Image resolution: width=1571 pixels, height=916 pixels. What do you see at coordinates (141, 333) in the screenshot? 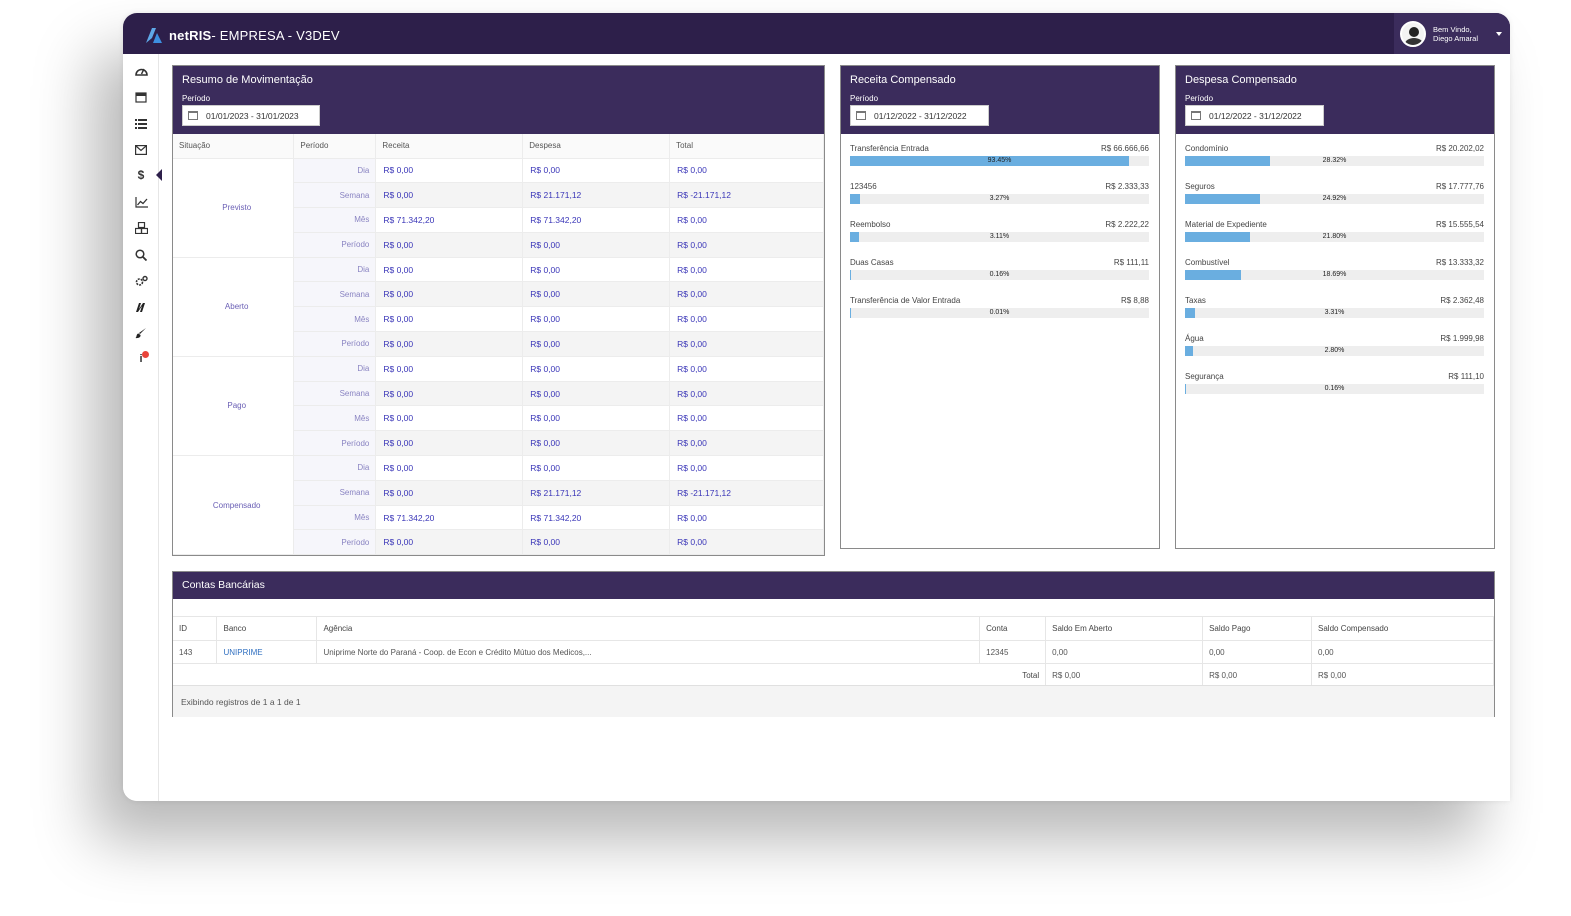
I see `brush-icon` at bounding box center [141, 333].